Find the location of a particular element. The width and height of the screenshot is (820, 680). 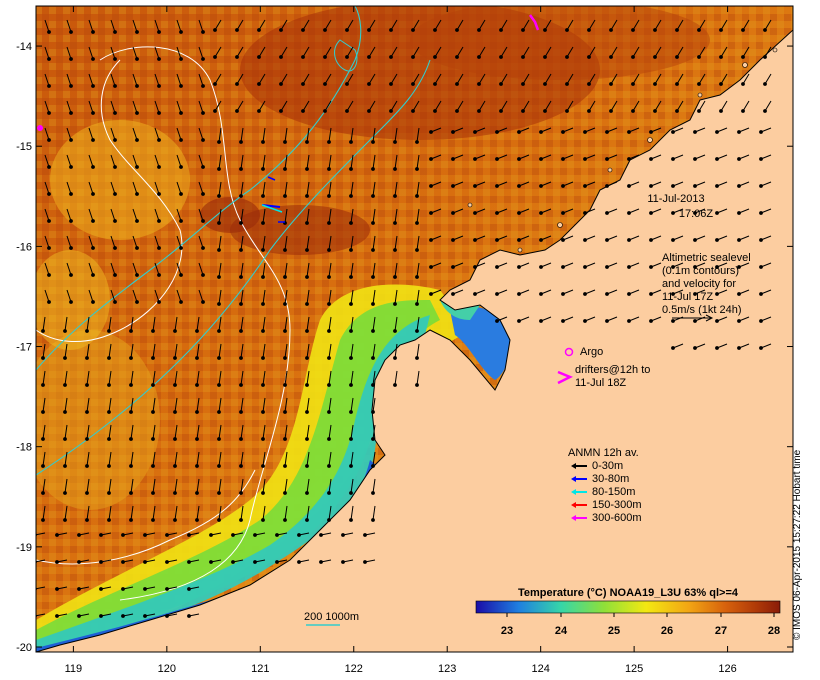

anmn-arrowhead-icon is located at coordinates (573, 505).